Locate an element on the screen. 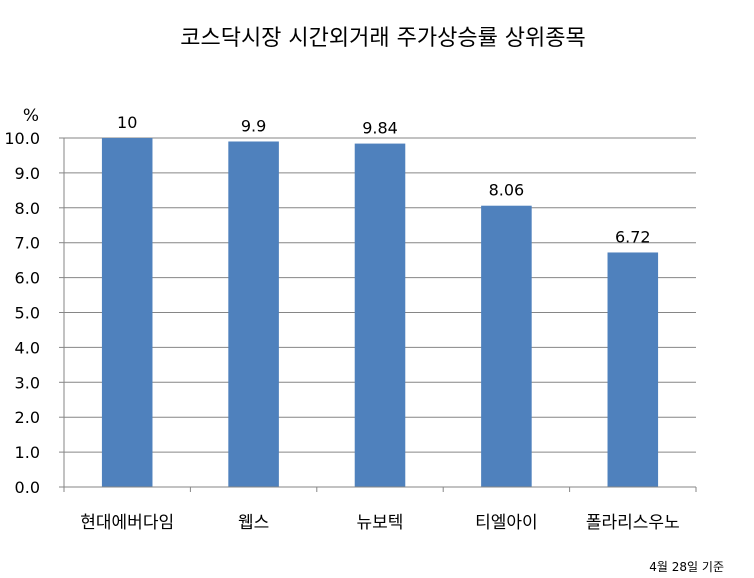 Image resolution: width=754 pixels, height=578 pixels. x-axis-categories: 현대에버다임 웹스 뉴보텍 티엘아이 폴라리스우노 is located at coordinates (379, 523).